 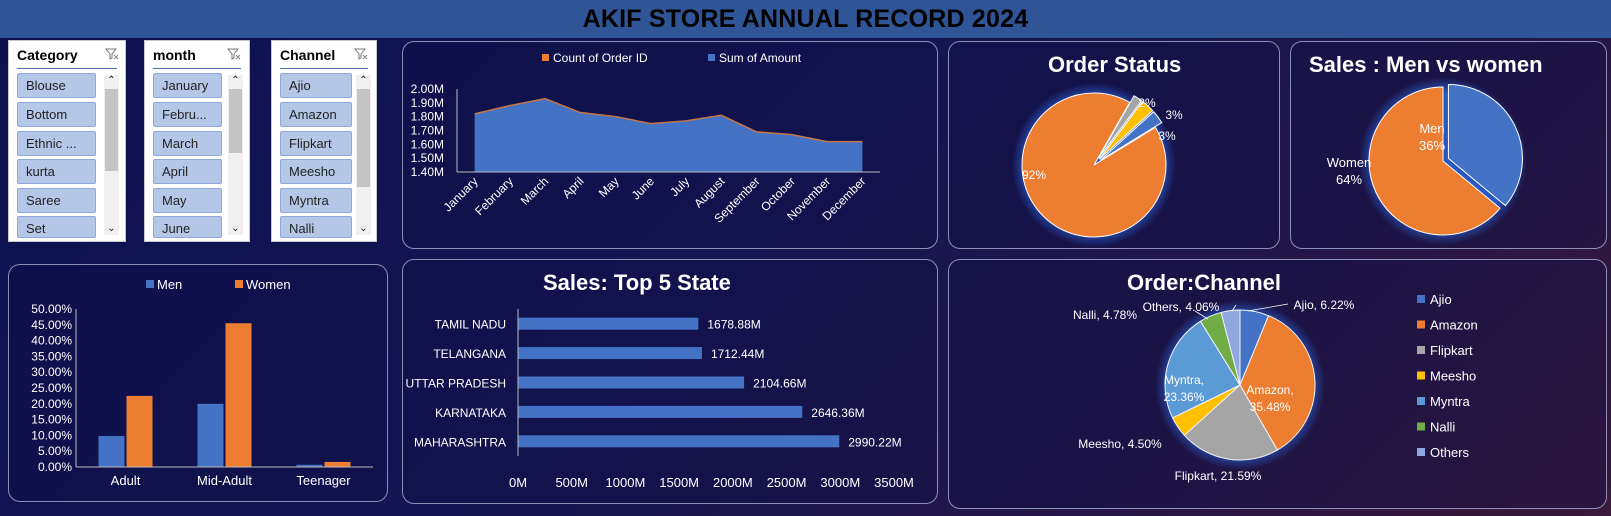 I want to click on legend-label: Meesho, so click(x=1453, y=376).